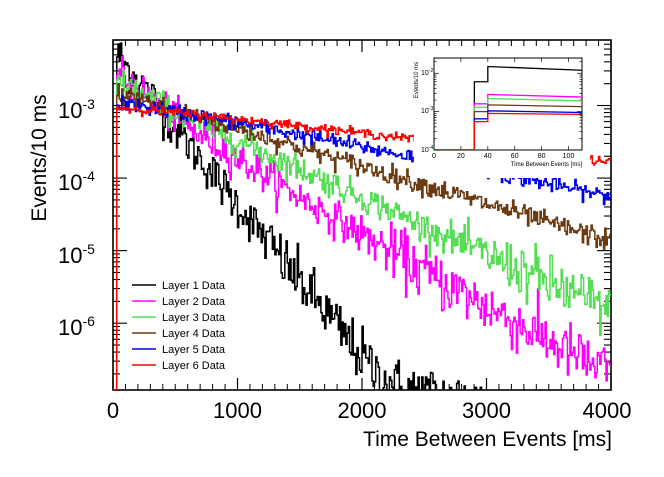 The height and width of the screenshot is (477, 664). Describe the element at coordinates (461, 156) in the screenshot. I see `inset-x-tick-label-20: 20` at that location.